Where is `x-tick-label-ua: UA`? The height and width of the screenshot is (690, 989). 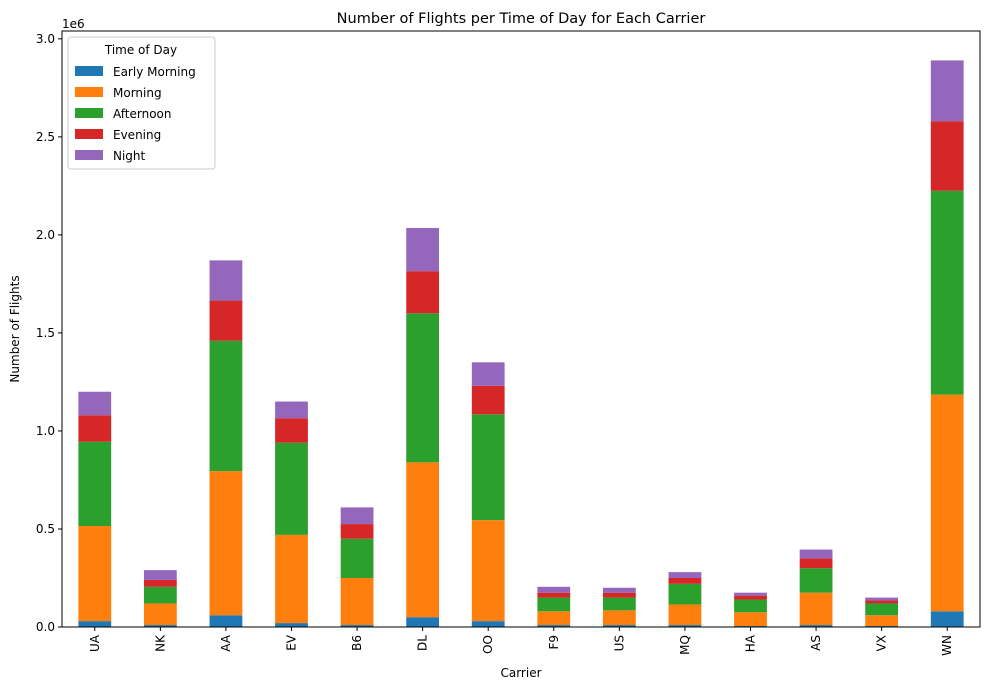 x-tick-label-ua: UA is located at coordinates (95, 643).